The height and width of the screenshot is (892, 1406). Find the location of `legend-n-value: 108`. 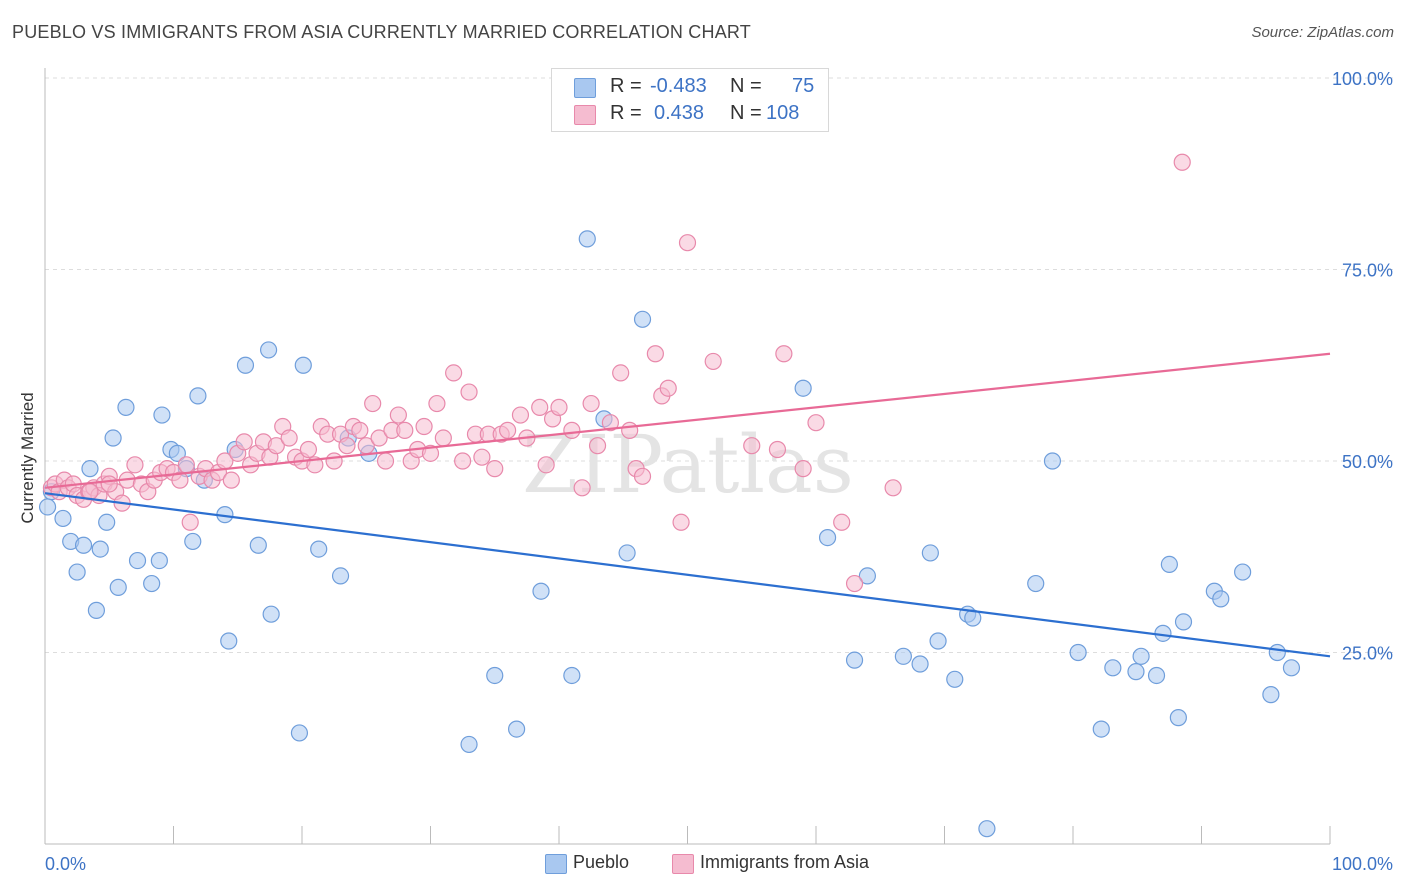

legend-n-value: 108 is located at coordinates (783, 113).